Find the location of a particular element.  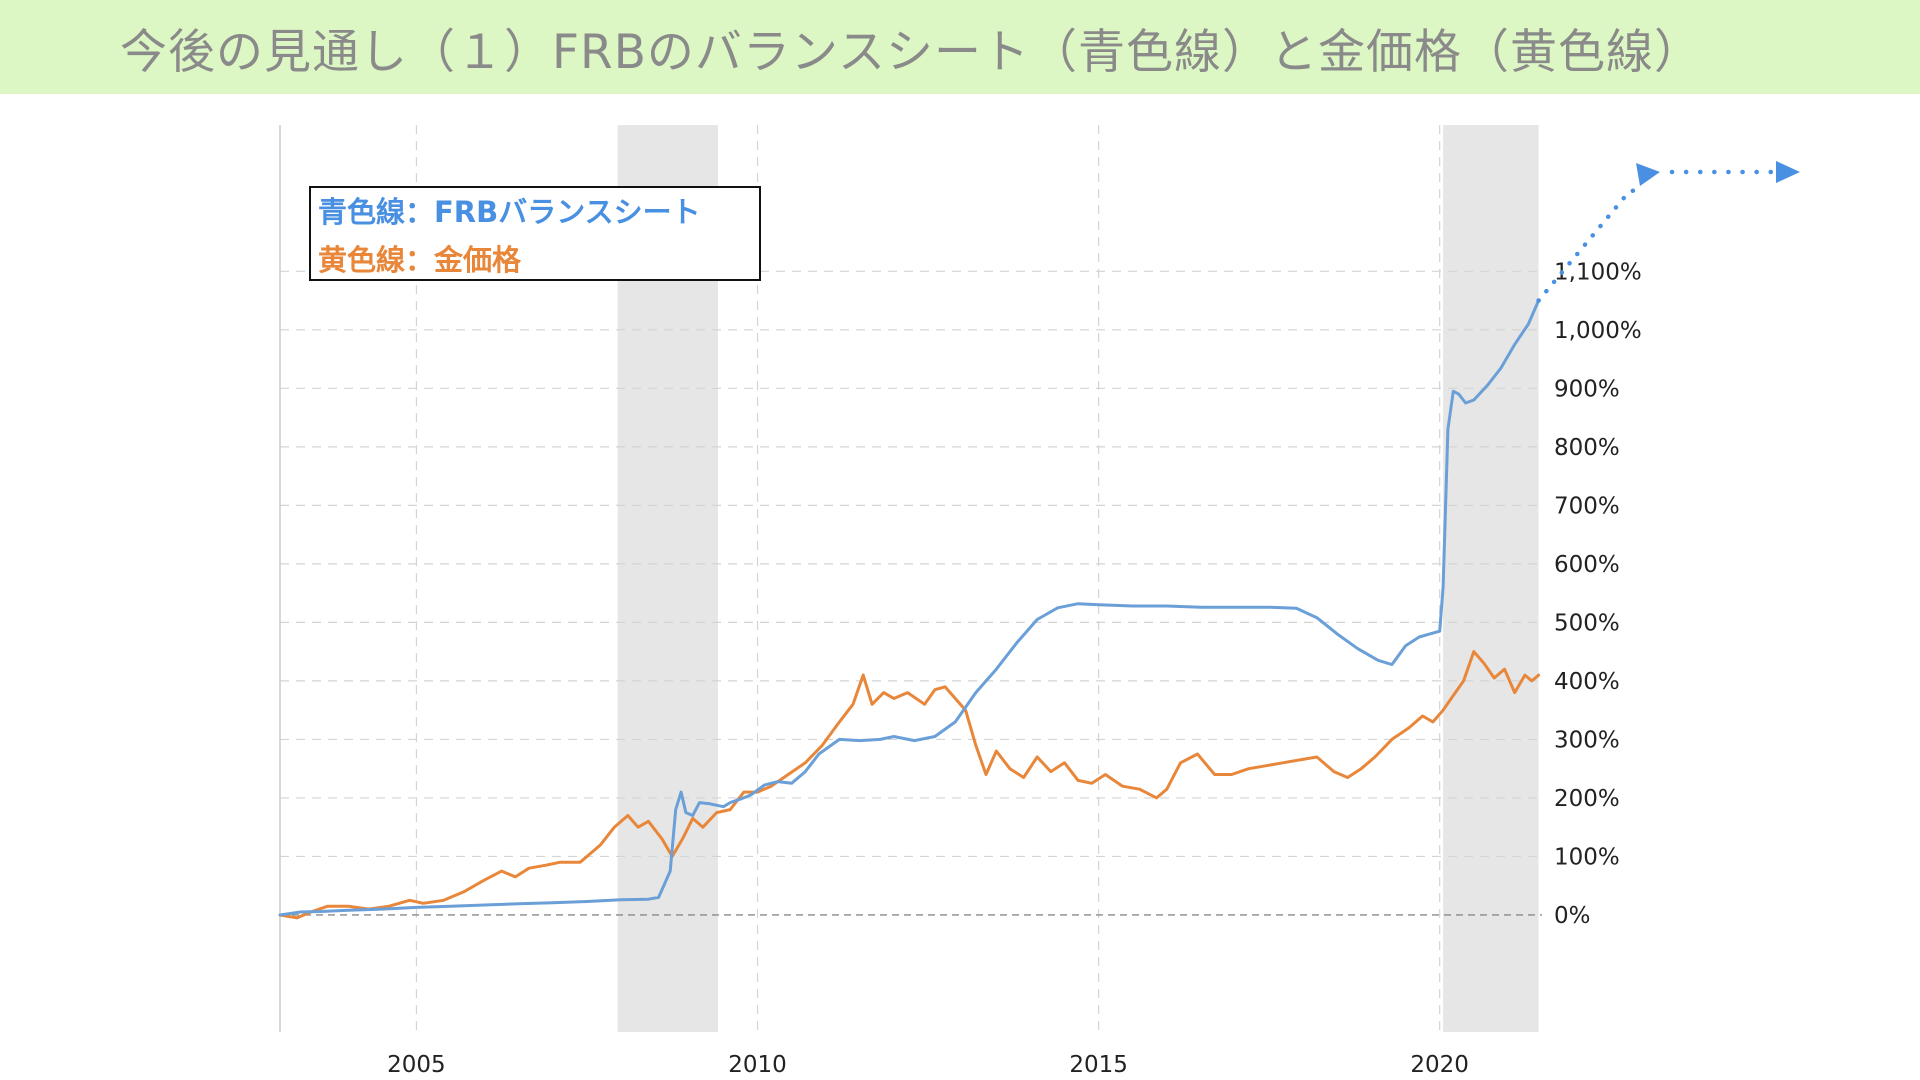

x-tick-label: 2010 is located at coordinates (757, 1065).